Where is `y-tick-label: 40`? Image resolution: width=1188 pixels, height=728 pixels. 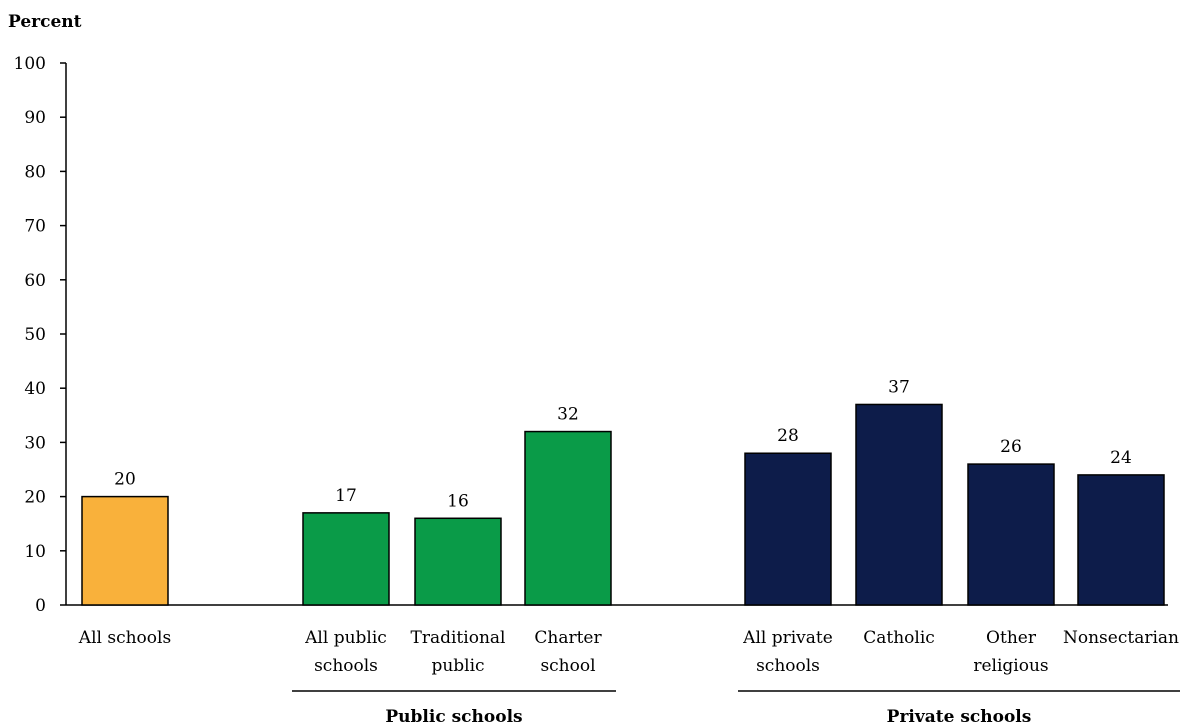
y-tick-label: 40 is located at coordinates (35, 389).